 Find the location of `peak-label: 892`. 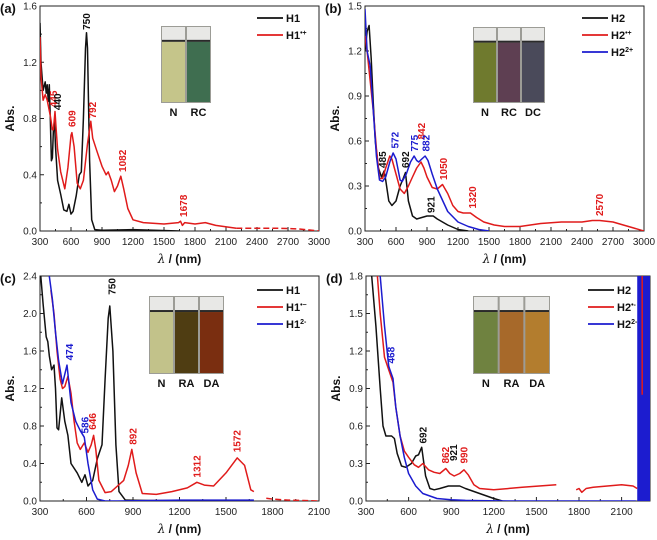

peak-label: 892 is located at coordinates (134, 436).